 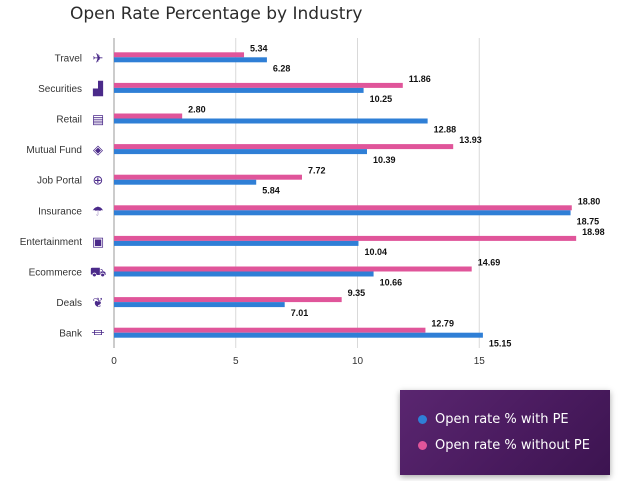 What do you see at coordinates (98, 181) in the screenshot?
I see `search-zoom-icon: ⊕` at bounding box center [98, 181].